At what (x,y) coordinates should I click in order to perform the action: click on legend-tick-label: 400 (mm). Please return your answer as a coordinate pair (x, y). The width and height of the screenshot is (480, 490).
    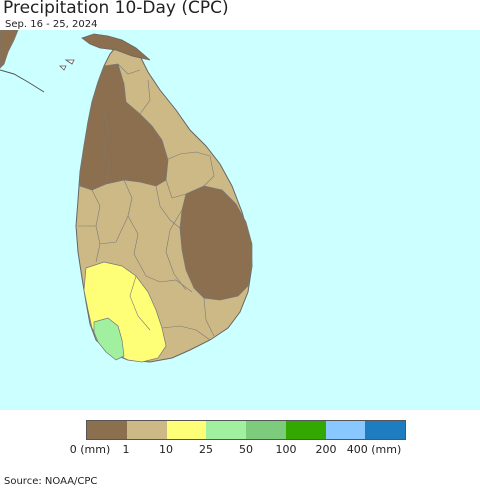
    Looking at the image, I should click on (374, 449).